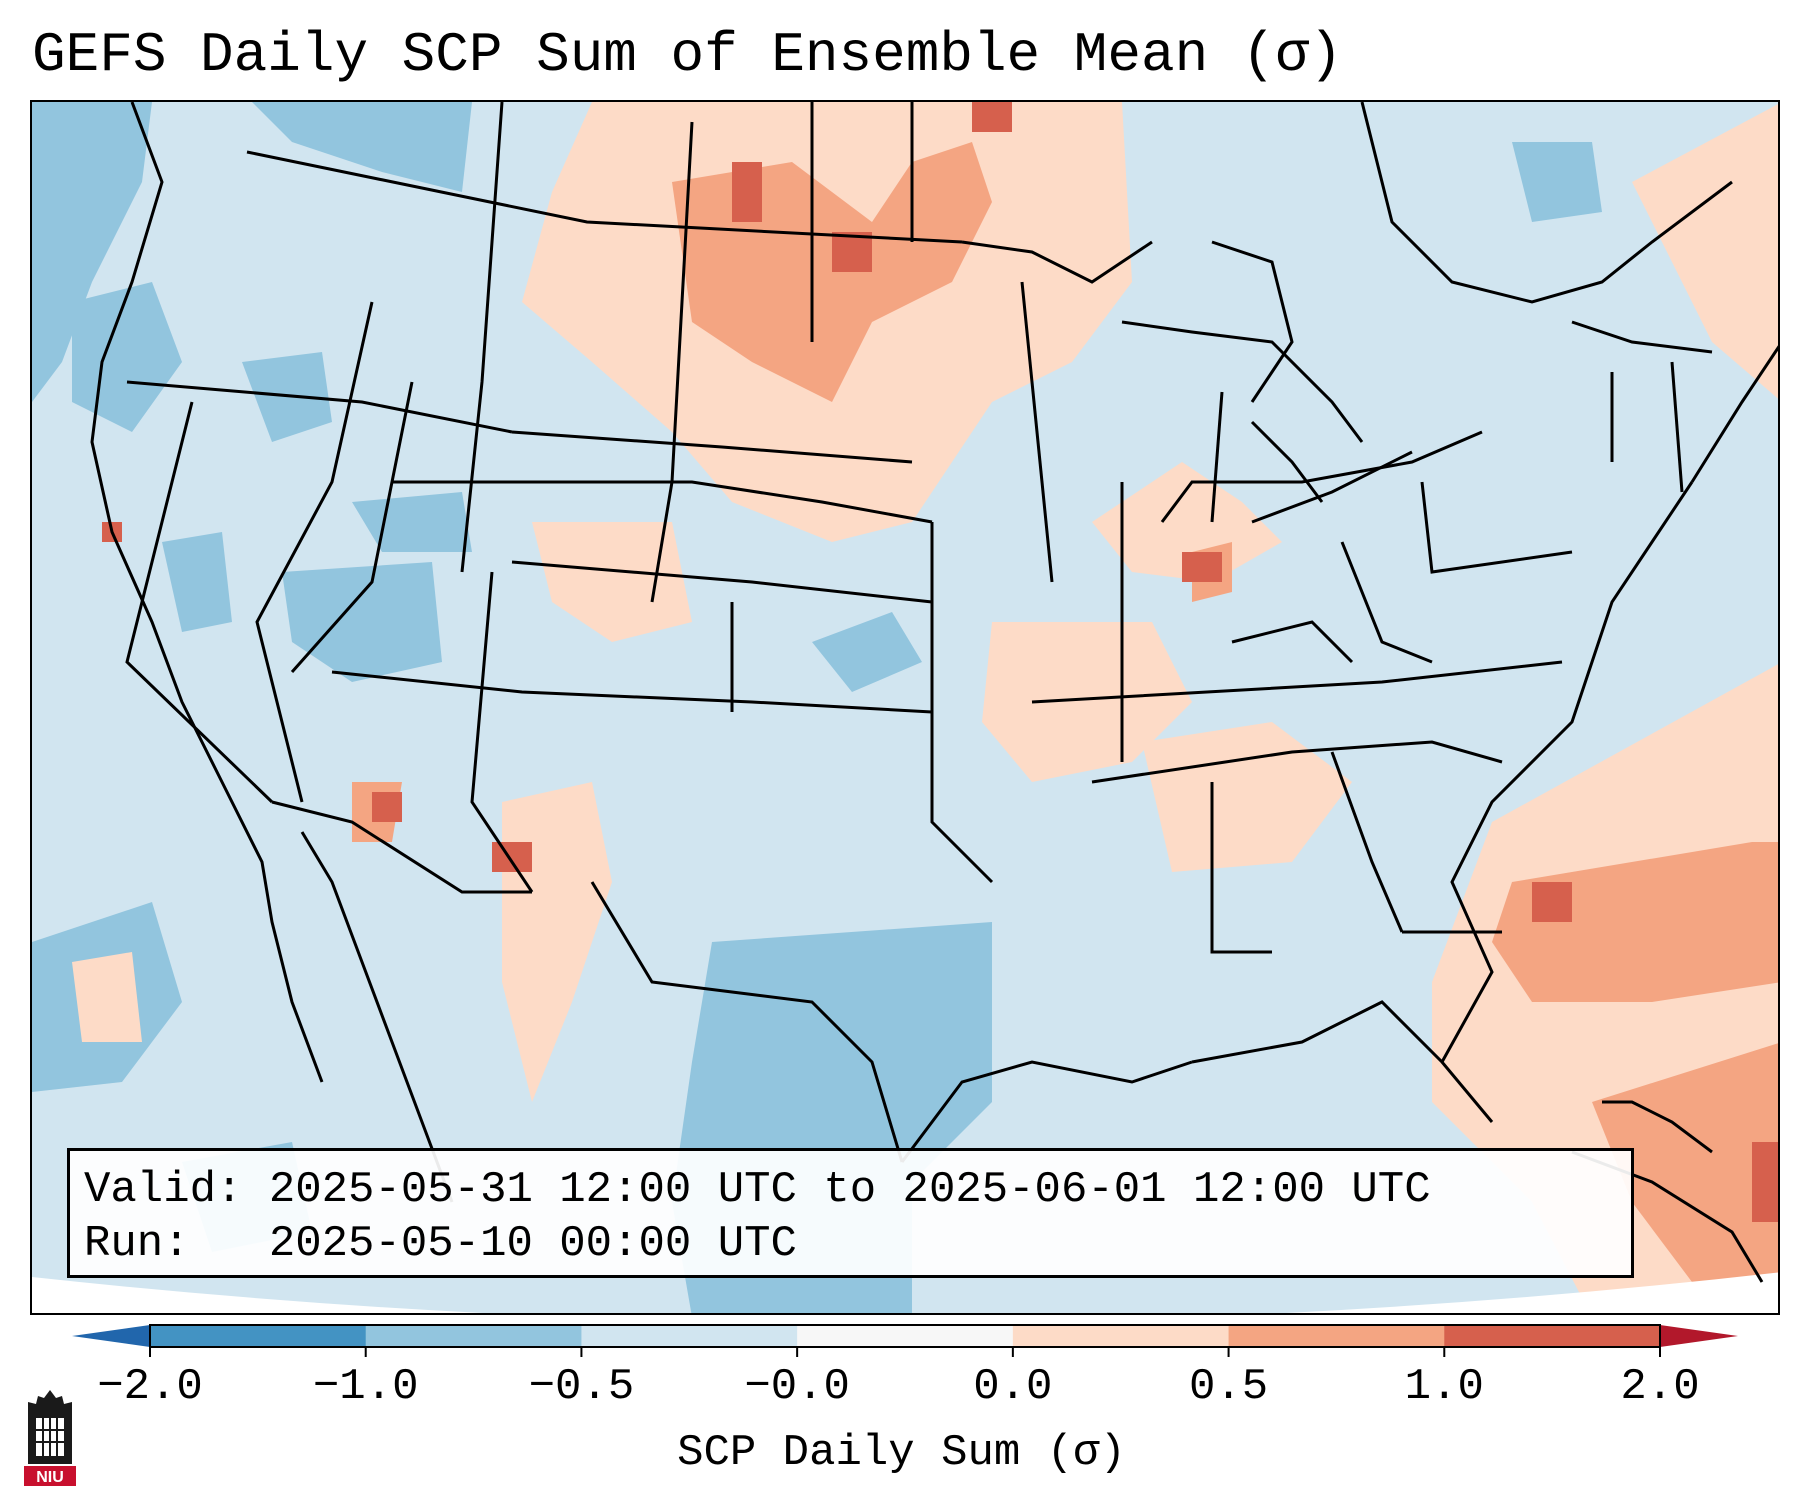 This screenshot has width=1803, height=1506. Describe the element at coordinates (1699, 1336) in the screenshot. I see `colorbar-extend-high` at that location.